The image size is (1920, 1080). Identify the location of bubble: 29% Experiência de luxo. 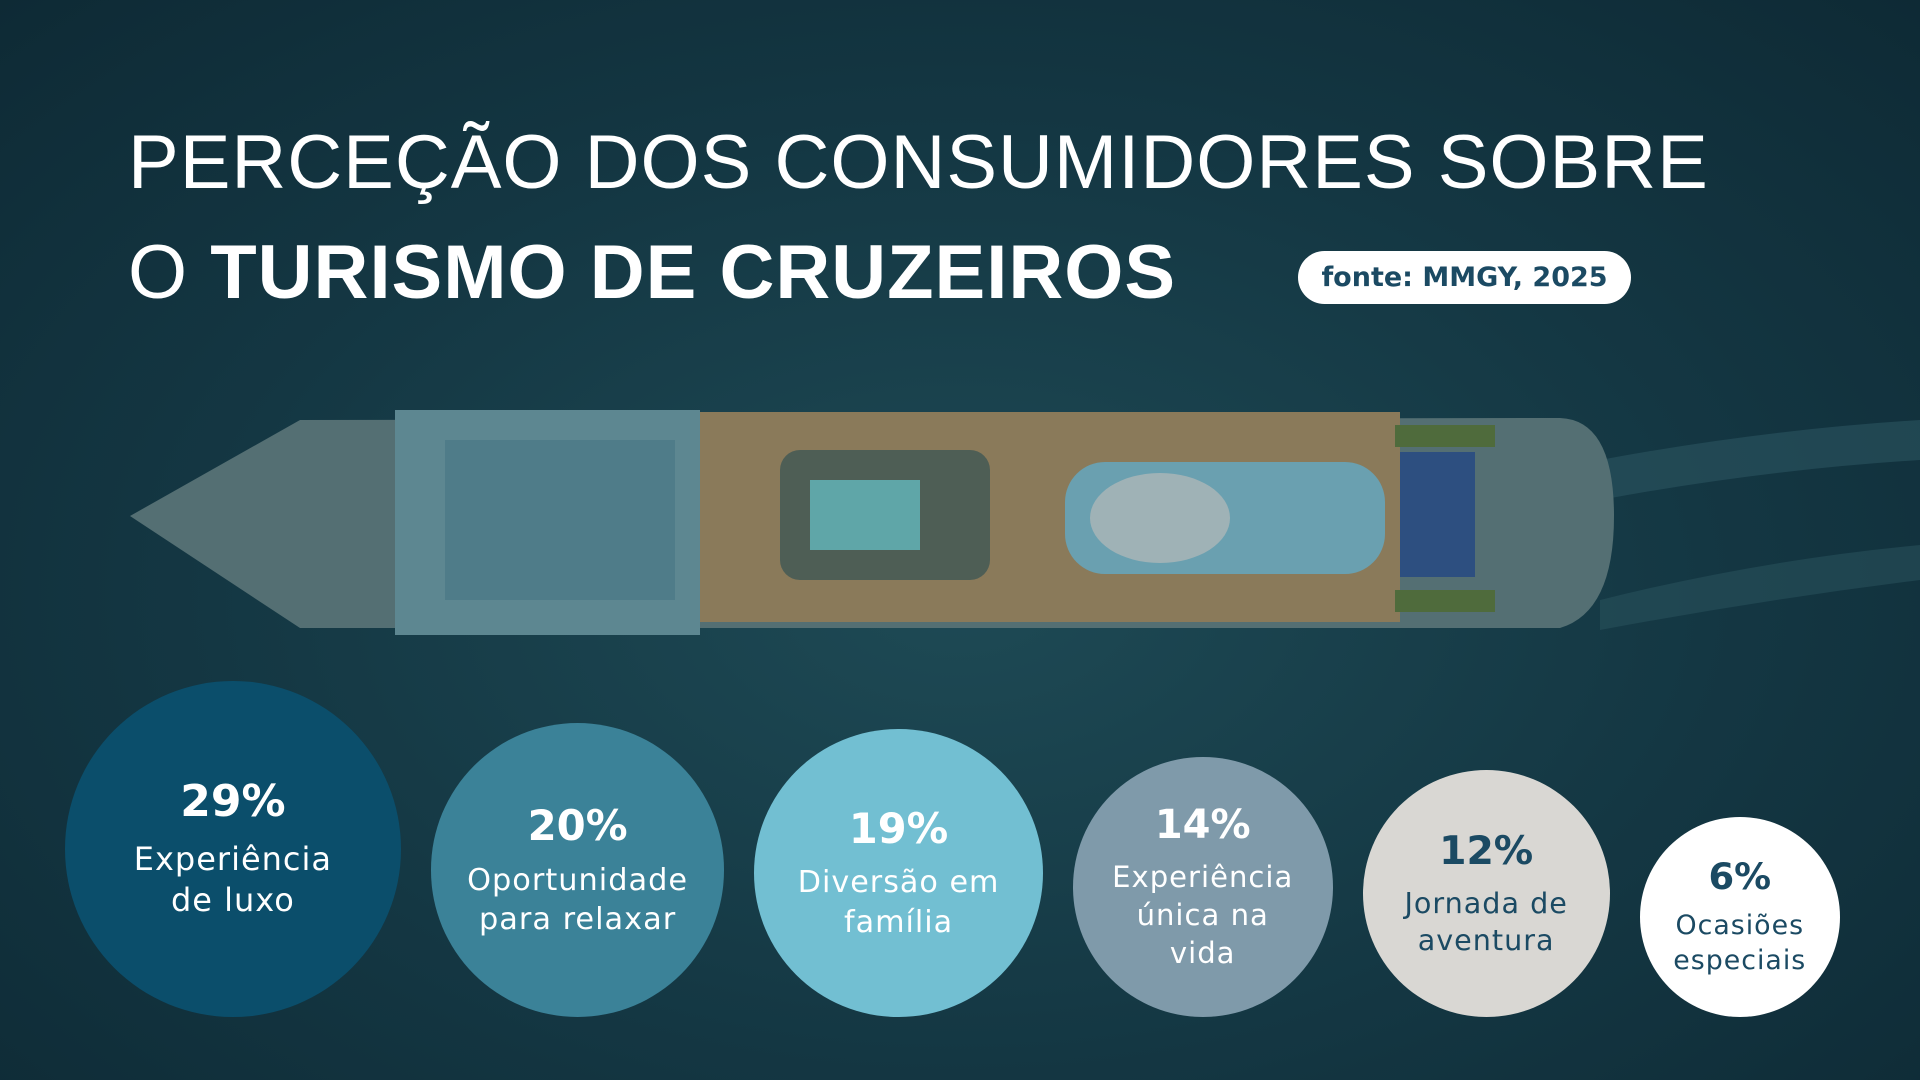
(233, 849).